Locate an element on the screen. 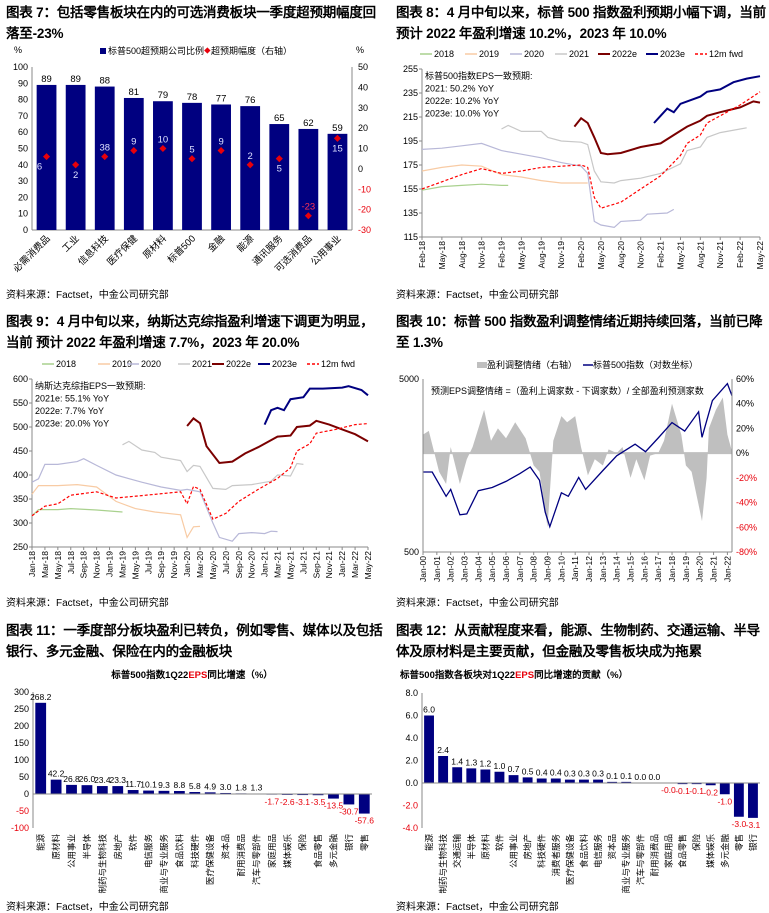  scatter-point is located at coordinates (163, 148).